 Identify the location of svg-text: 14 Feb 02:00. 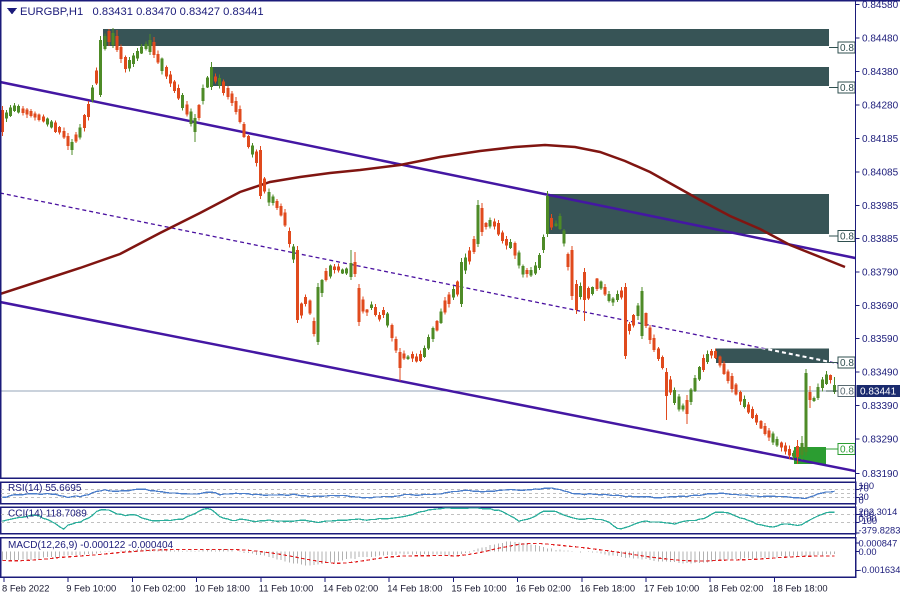
(350, 588).